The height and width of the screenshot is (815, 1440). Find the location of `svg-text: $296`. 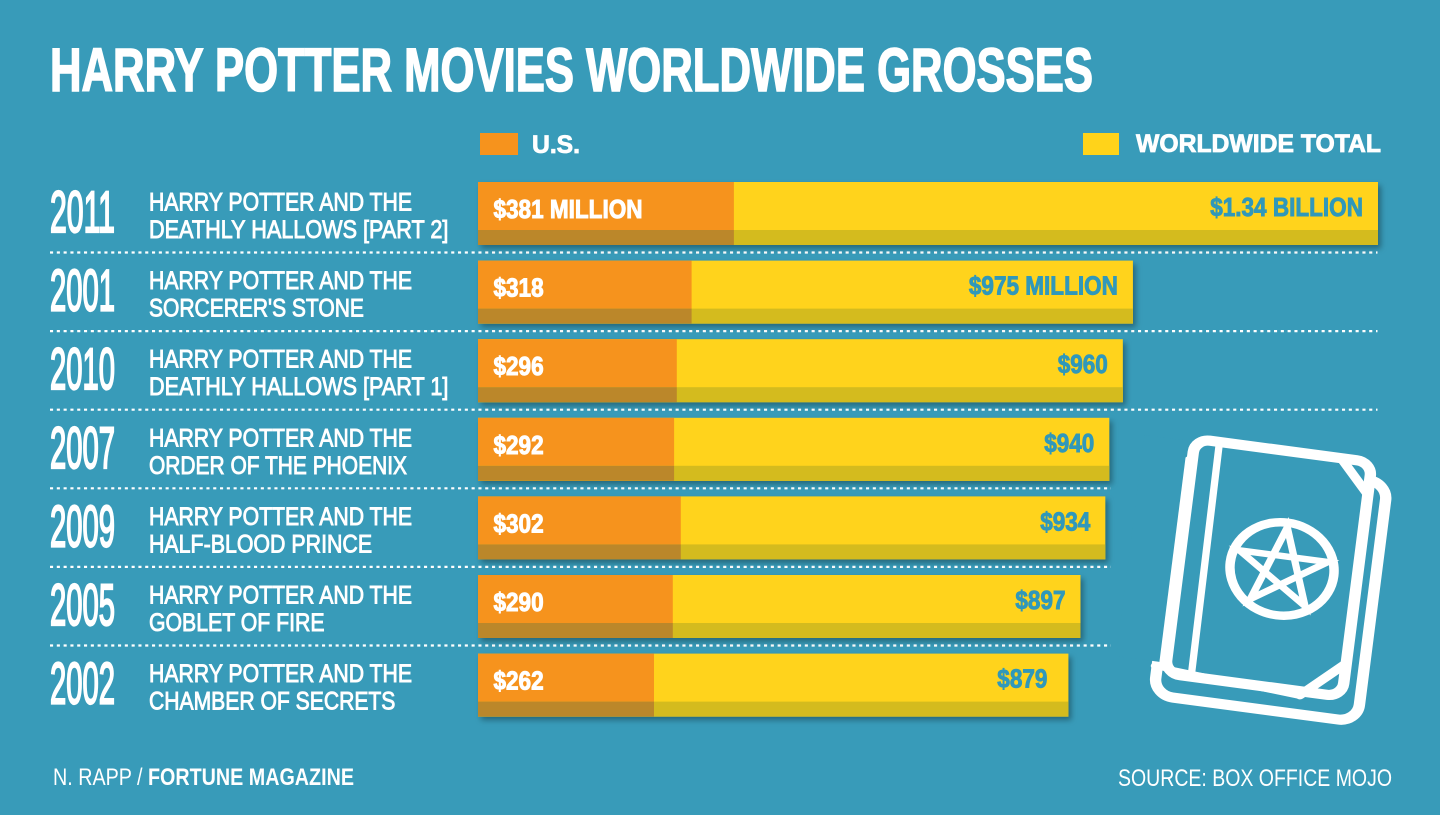

svg-text: $296 is located at coordinates (519, 366).